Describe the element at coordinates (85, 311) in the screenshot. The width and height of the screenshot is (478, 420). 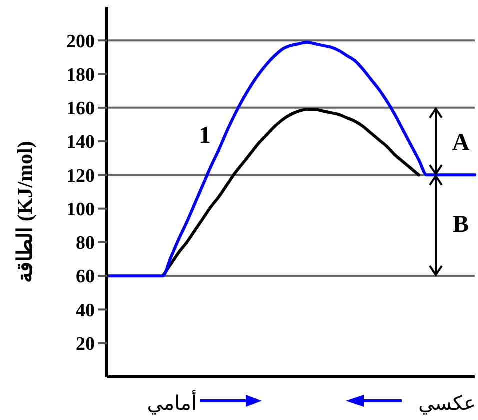
I see `y-tick-label: 40` at that location.